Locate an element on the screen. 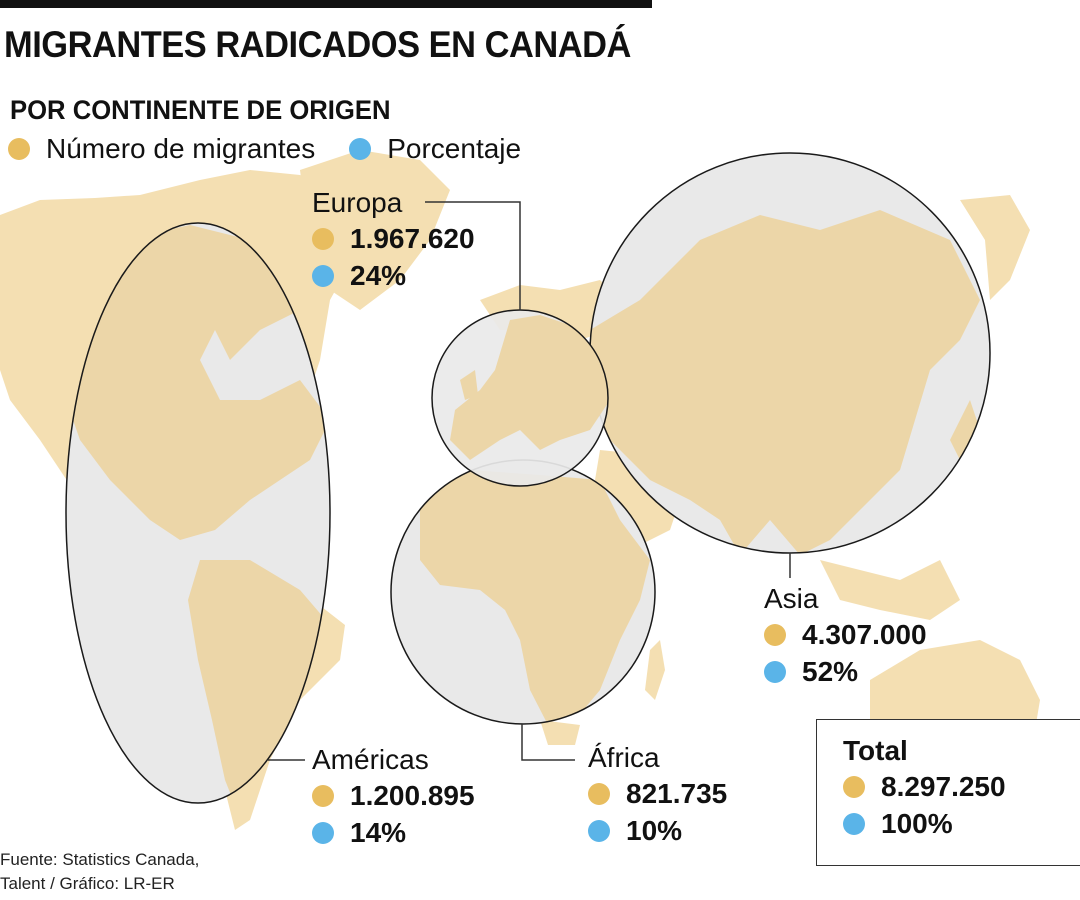  migrants-value: 1.967.620 is located at coordinates (412, 238).